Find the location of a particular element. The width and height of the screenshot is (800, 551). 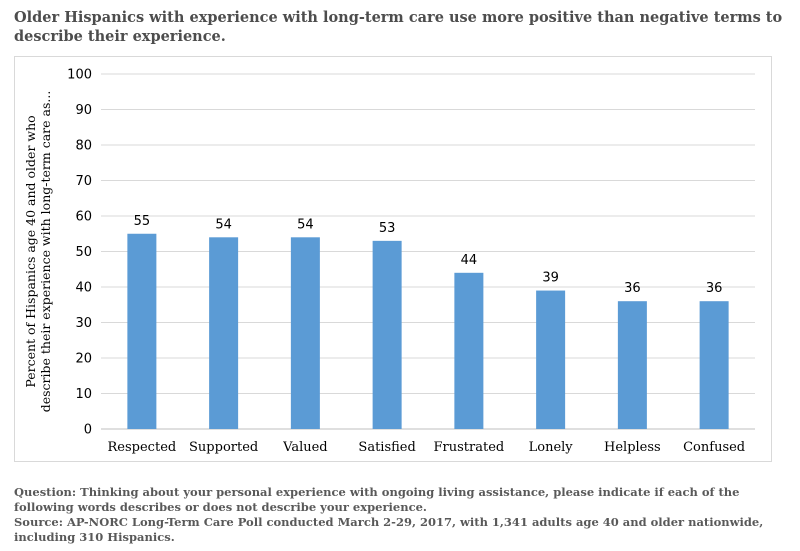

bar-frustrated is located at coordinates (469, 350).